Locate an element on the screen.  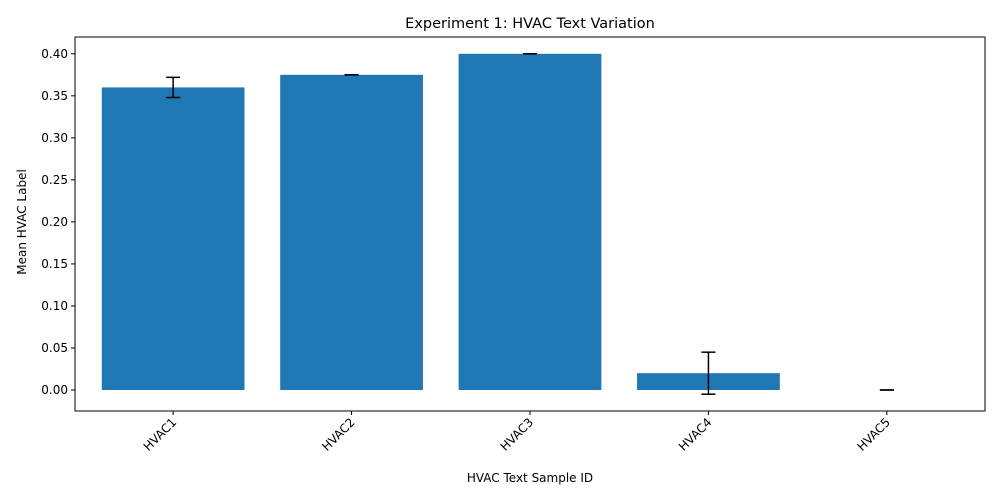
y-tick-label: 0.25 is located at coordinates (54, 180).